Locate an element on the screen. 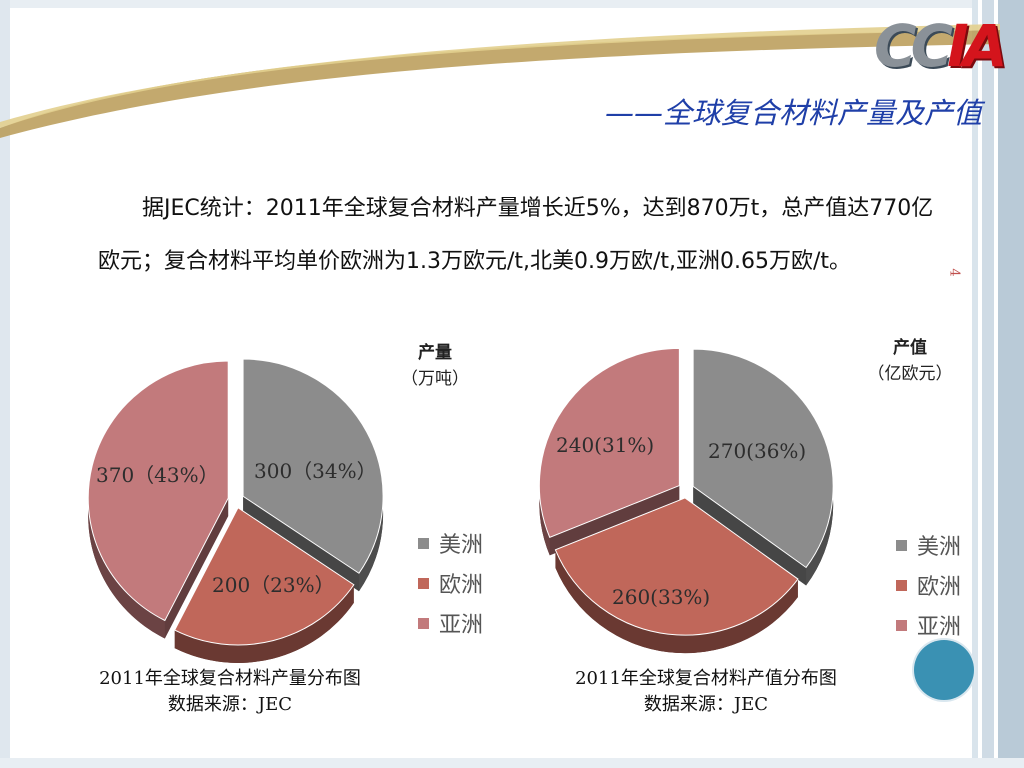  chart2-unit: 产值 （亿欧元） is located at coordinates (910, 361).